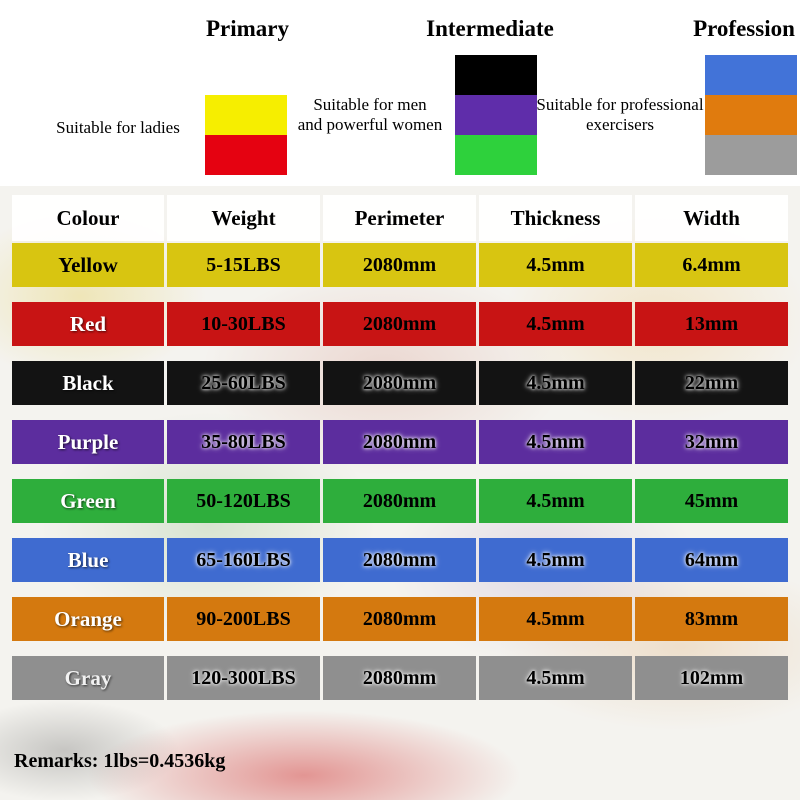 This screenshot has width=800, height=800. Describe the element at coordinates (88, 619) in the screenshot. I see `cell-colour: Orange` at that location.